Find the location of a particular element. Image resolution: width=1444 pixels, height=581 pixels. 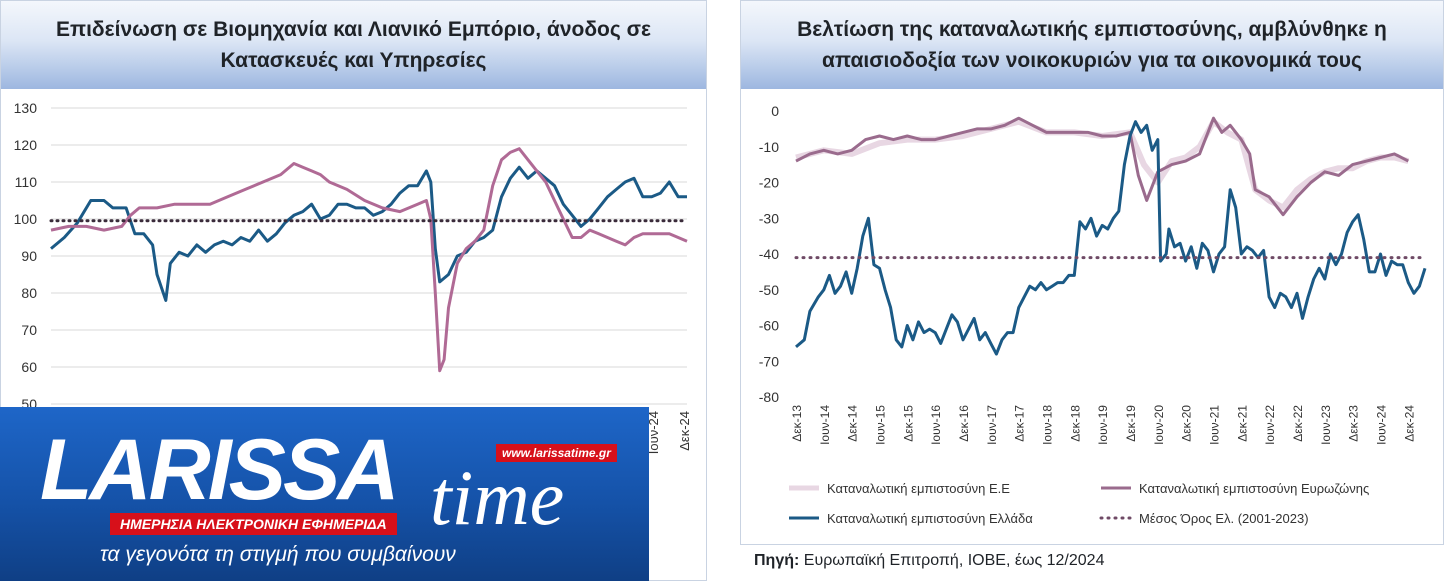

right-x-tick-label: Δεκ-17 is located at coordinates (1020, 423).